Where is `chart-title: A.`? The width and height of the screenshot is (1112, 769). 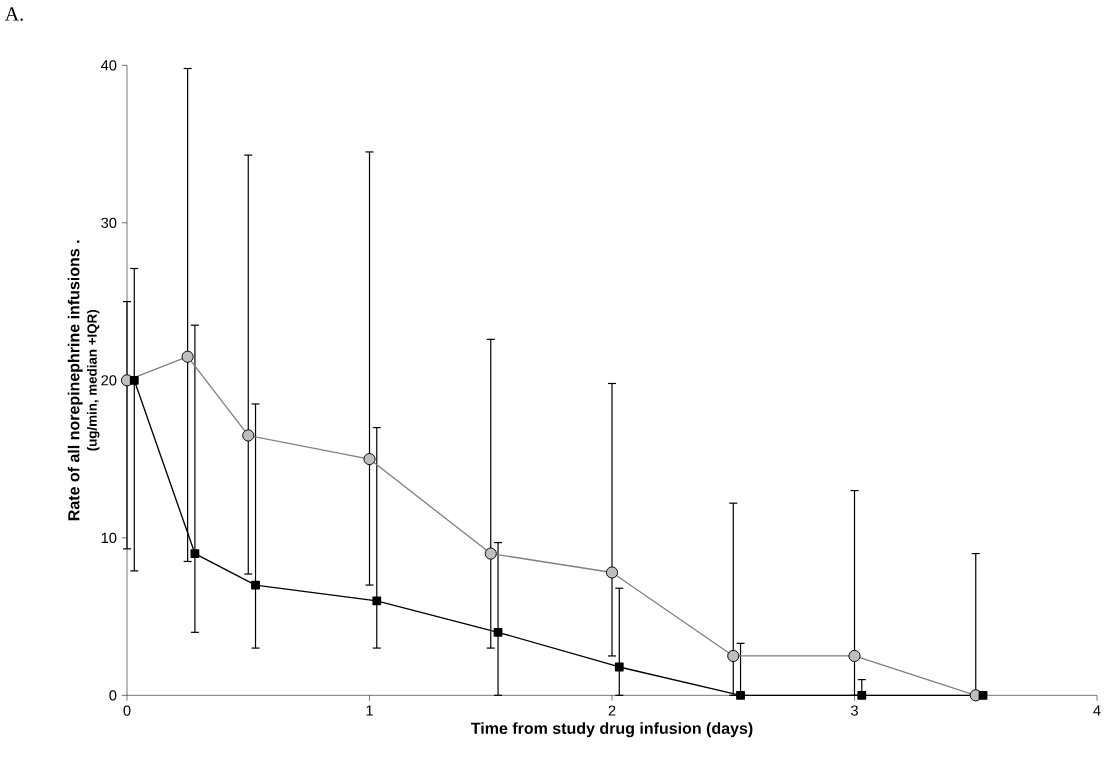
chart-title: A. is located at coordinates (13, 14).